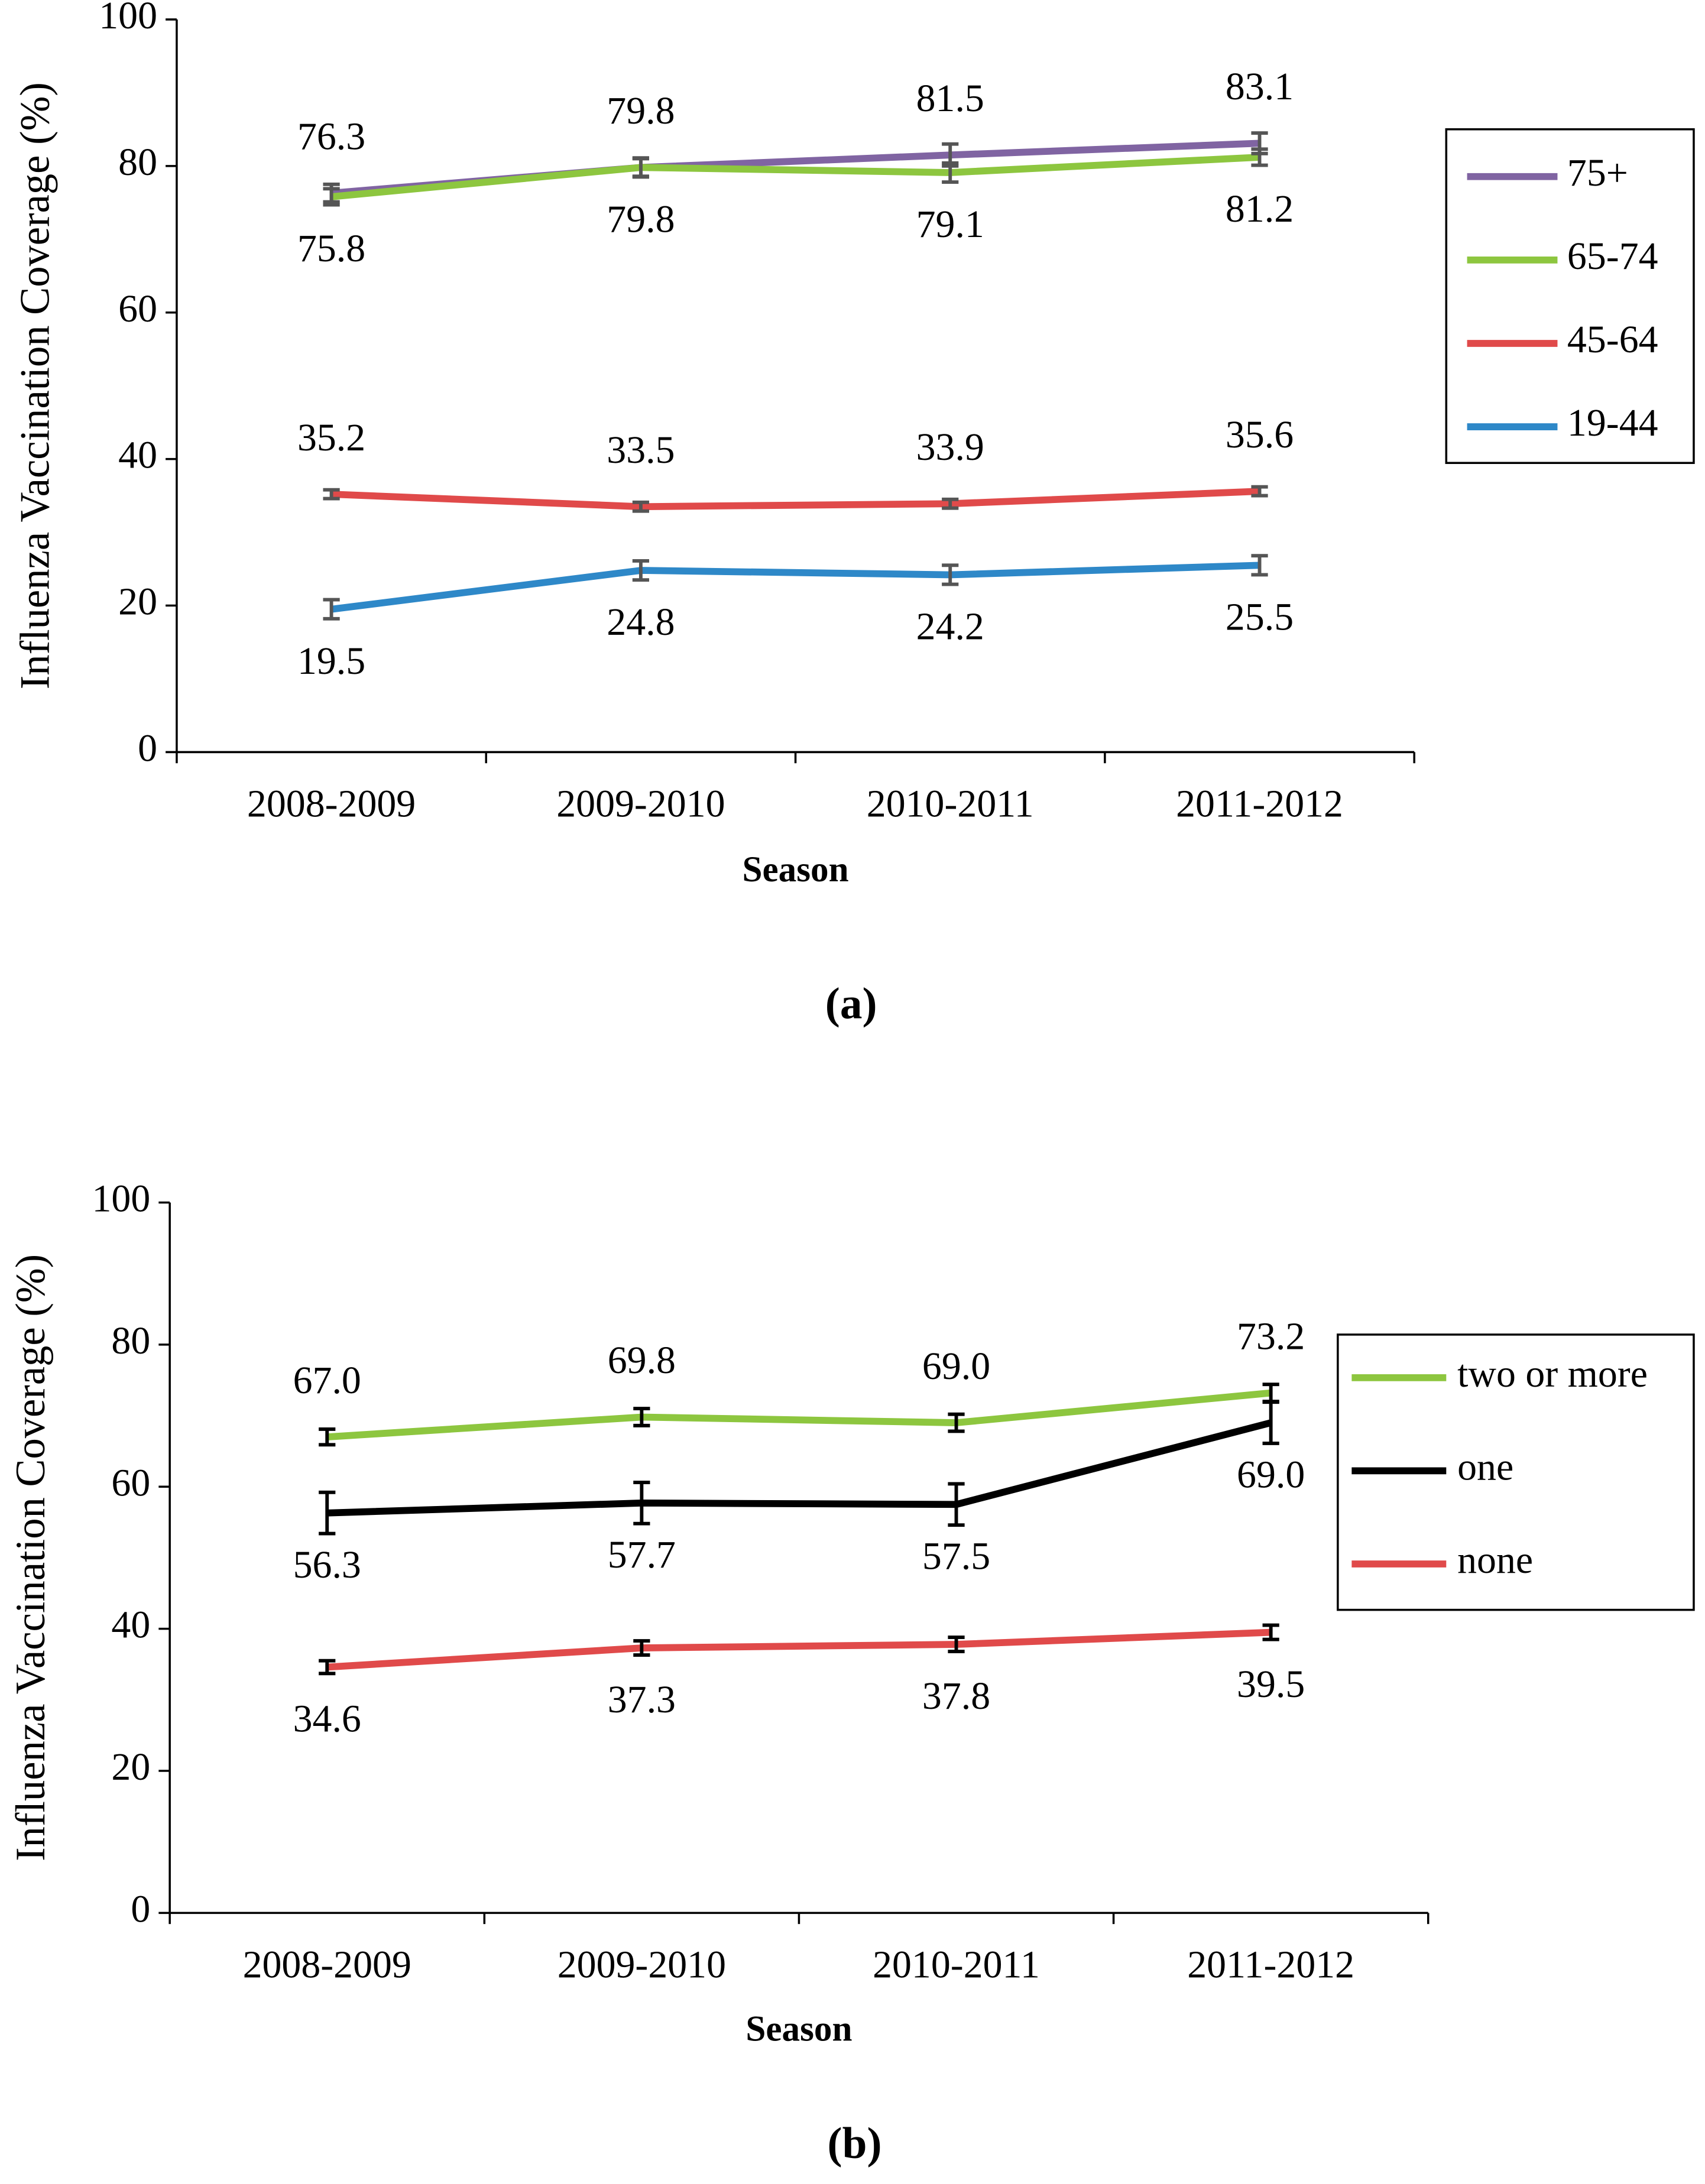 The image size is (1705, 2184). Describe the element at coordinates (641, 450) in the screenshot. I see `data-label: 33.5` at that location.